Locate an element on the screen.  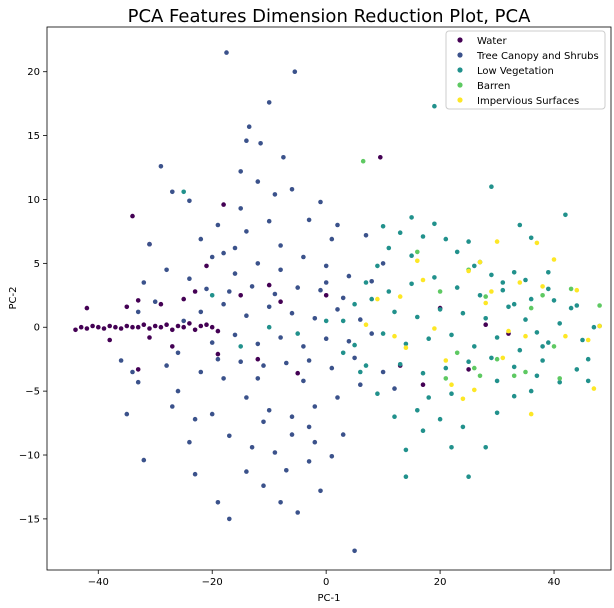
legend-marker-impervious is located at coordinates (460, 100).